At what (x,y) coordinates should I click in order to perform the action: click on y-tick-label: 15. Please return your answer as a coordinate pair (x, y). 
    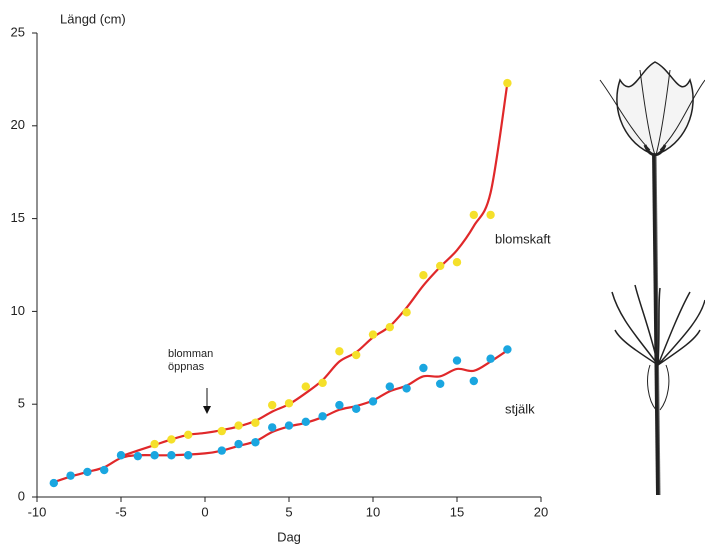
    Looking at the image, I should click on (18, 217).